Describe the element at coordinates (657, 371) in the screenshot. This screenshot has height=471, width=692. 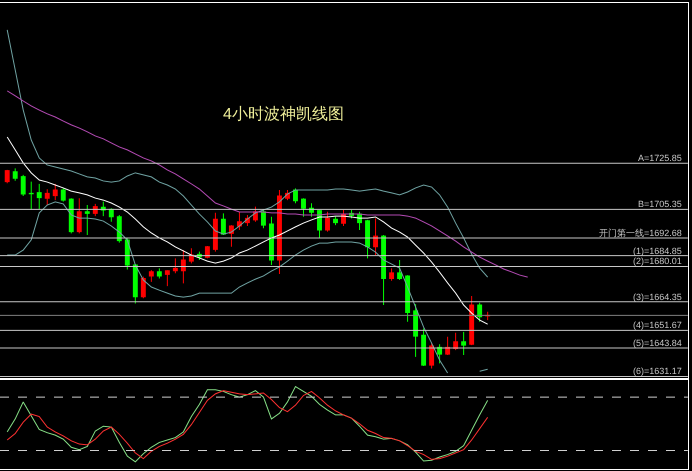
I see `ref-line-label: (6)=1631.17` at that location.